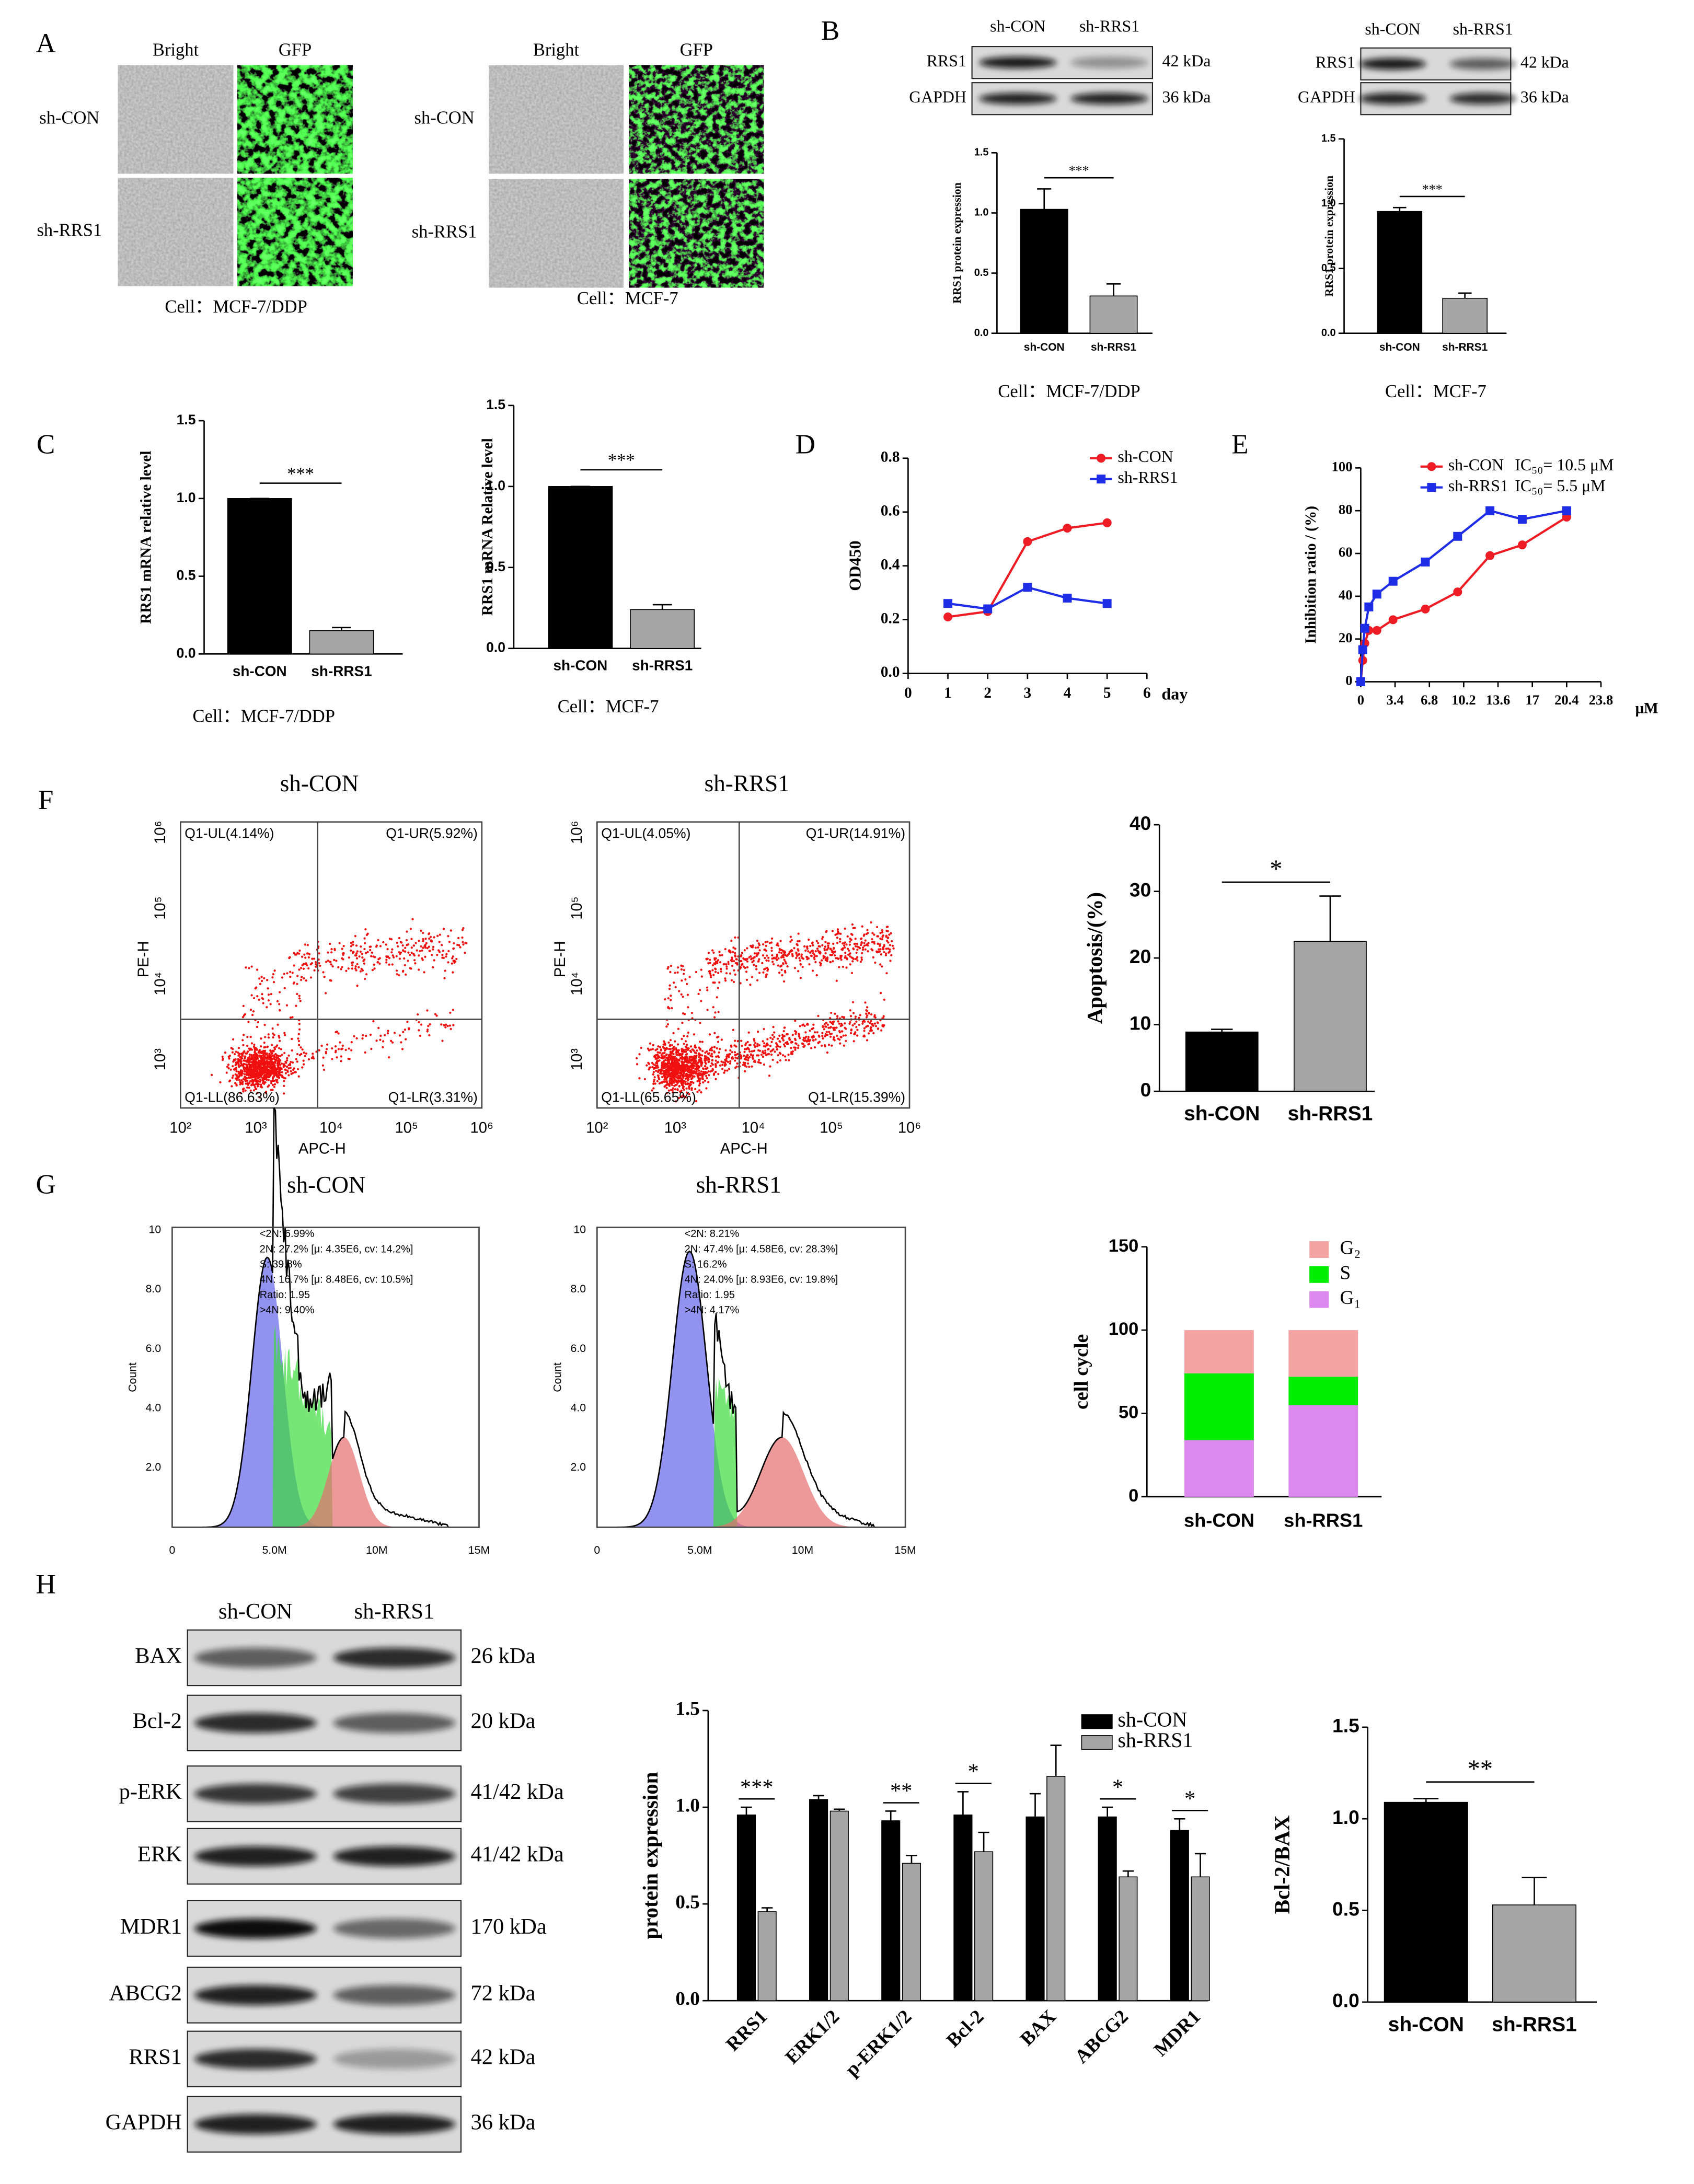  What do you see at coordinates (581, 665) in the screenshot?
I see `x-tick-label: sh-CON` at bounding box center [581, 665].